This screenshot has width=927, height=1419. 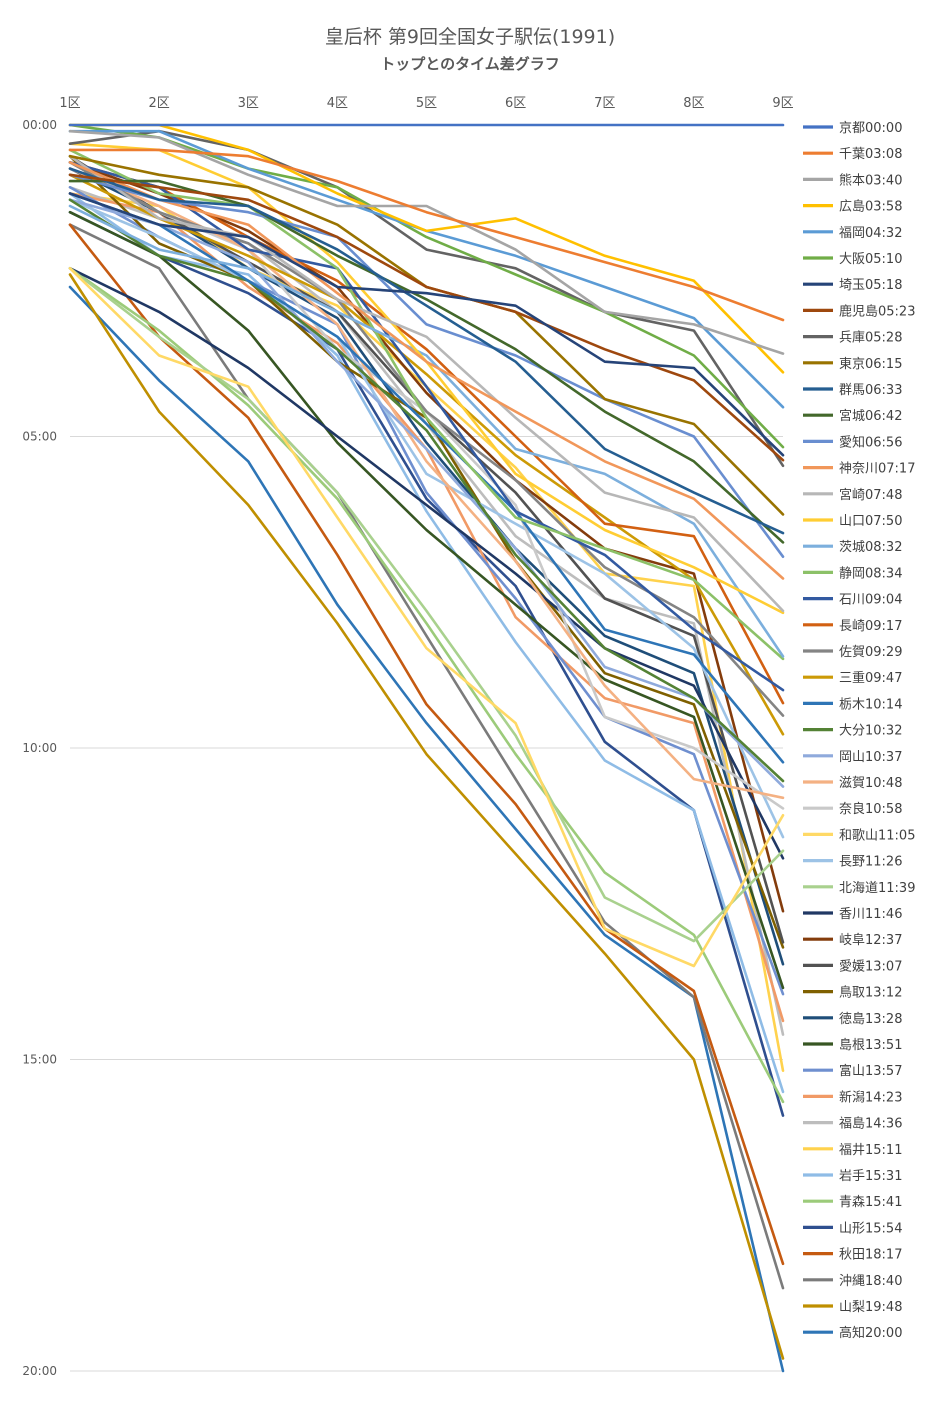 I want to click on legend-label: 鹿児島05:23, so click(x=877, y=311).